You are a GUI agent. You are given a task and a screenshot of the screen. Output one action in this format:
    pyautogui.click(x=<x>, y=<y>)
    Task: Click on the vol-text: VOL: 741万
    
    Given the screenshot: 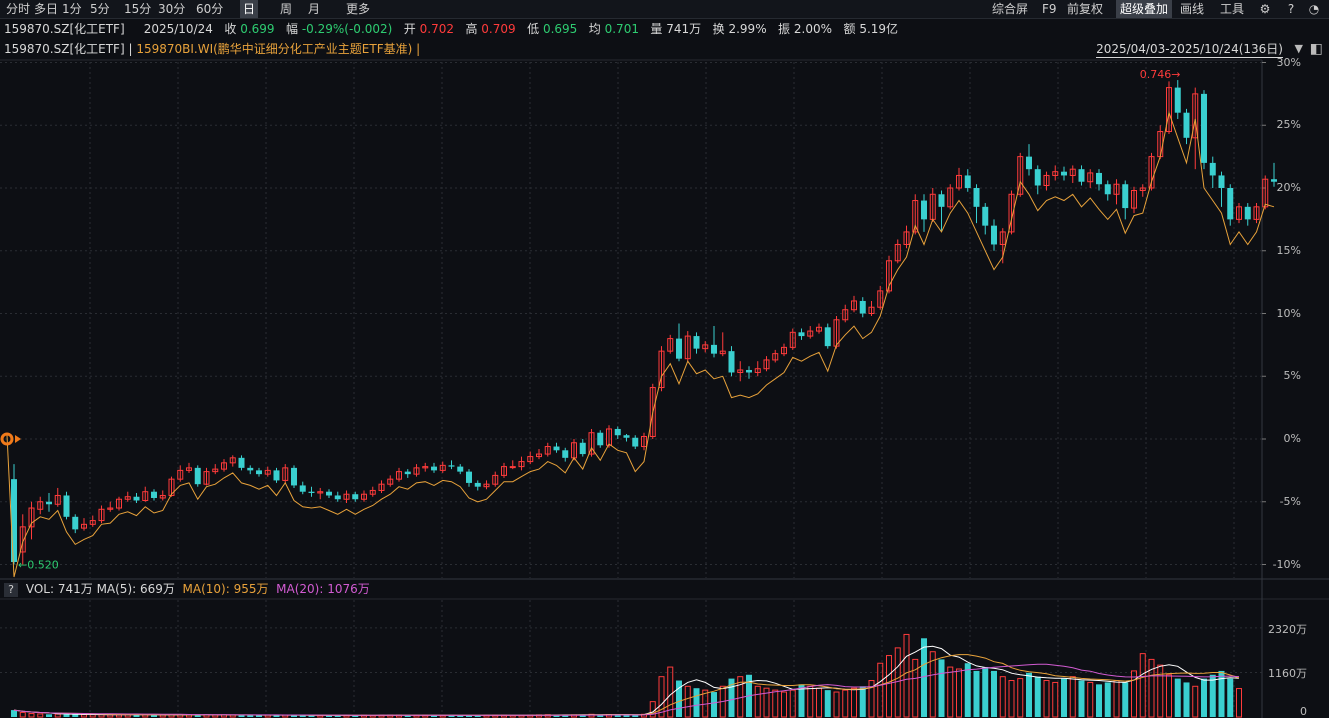 What is the action you would take?
    pyautogui.click(x=59, y=589)
    